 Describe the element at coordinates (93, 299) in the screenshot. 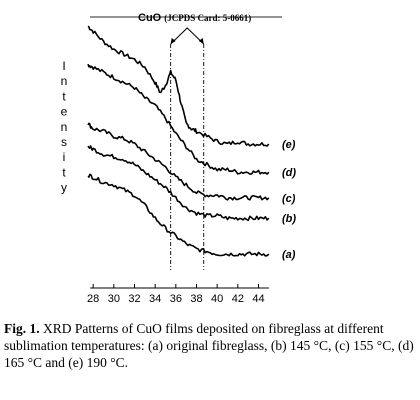

I see `x-tick-label: 28` at that location.